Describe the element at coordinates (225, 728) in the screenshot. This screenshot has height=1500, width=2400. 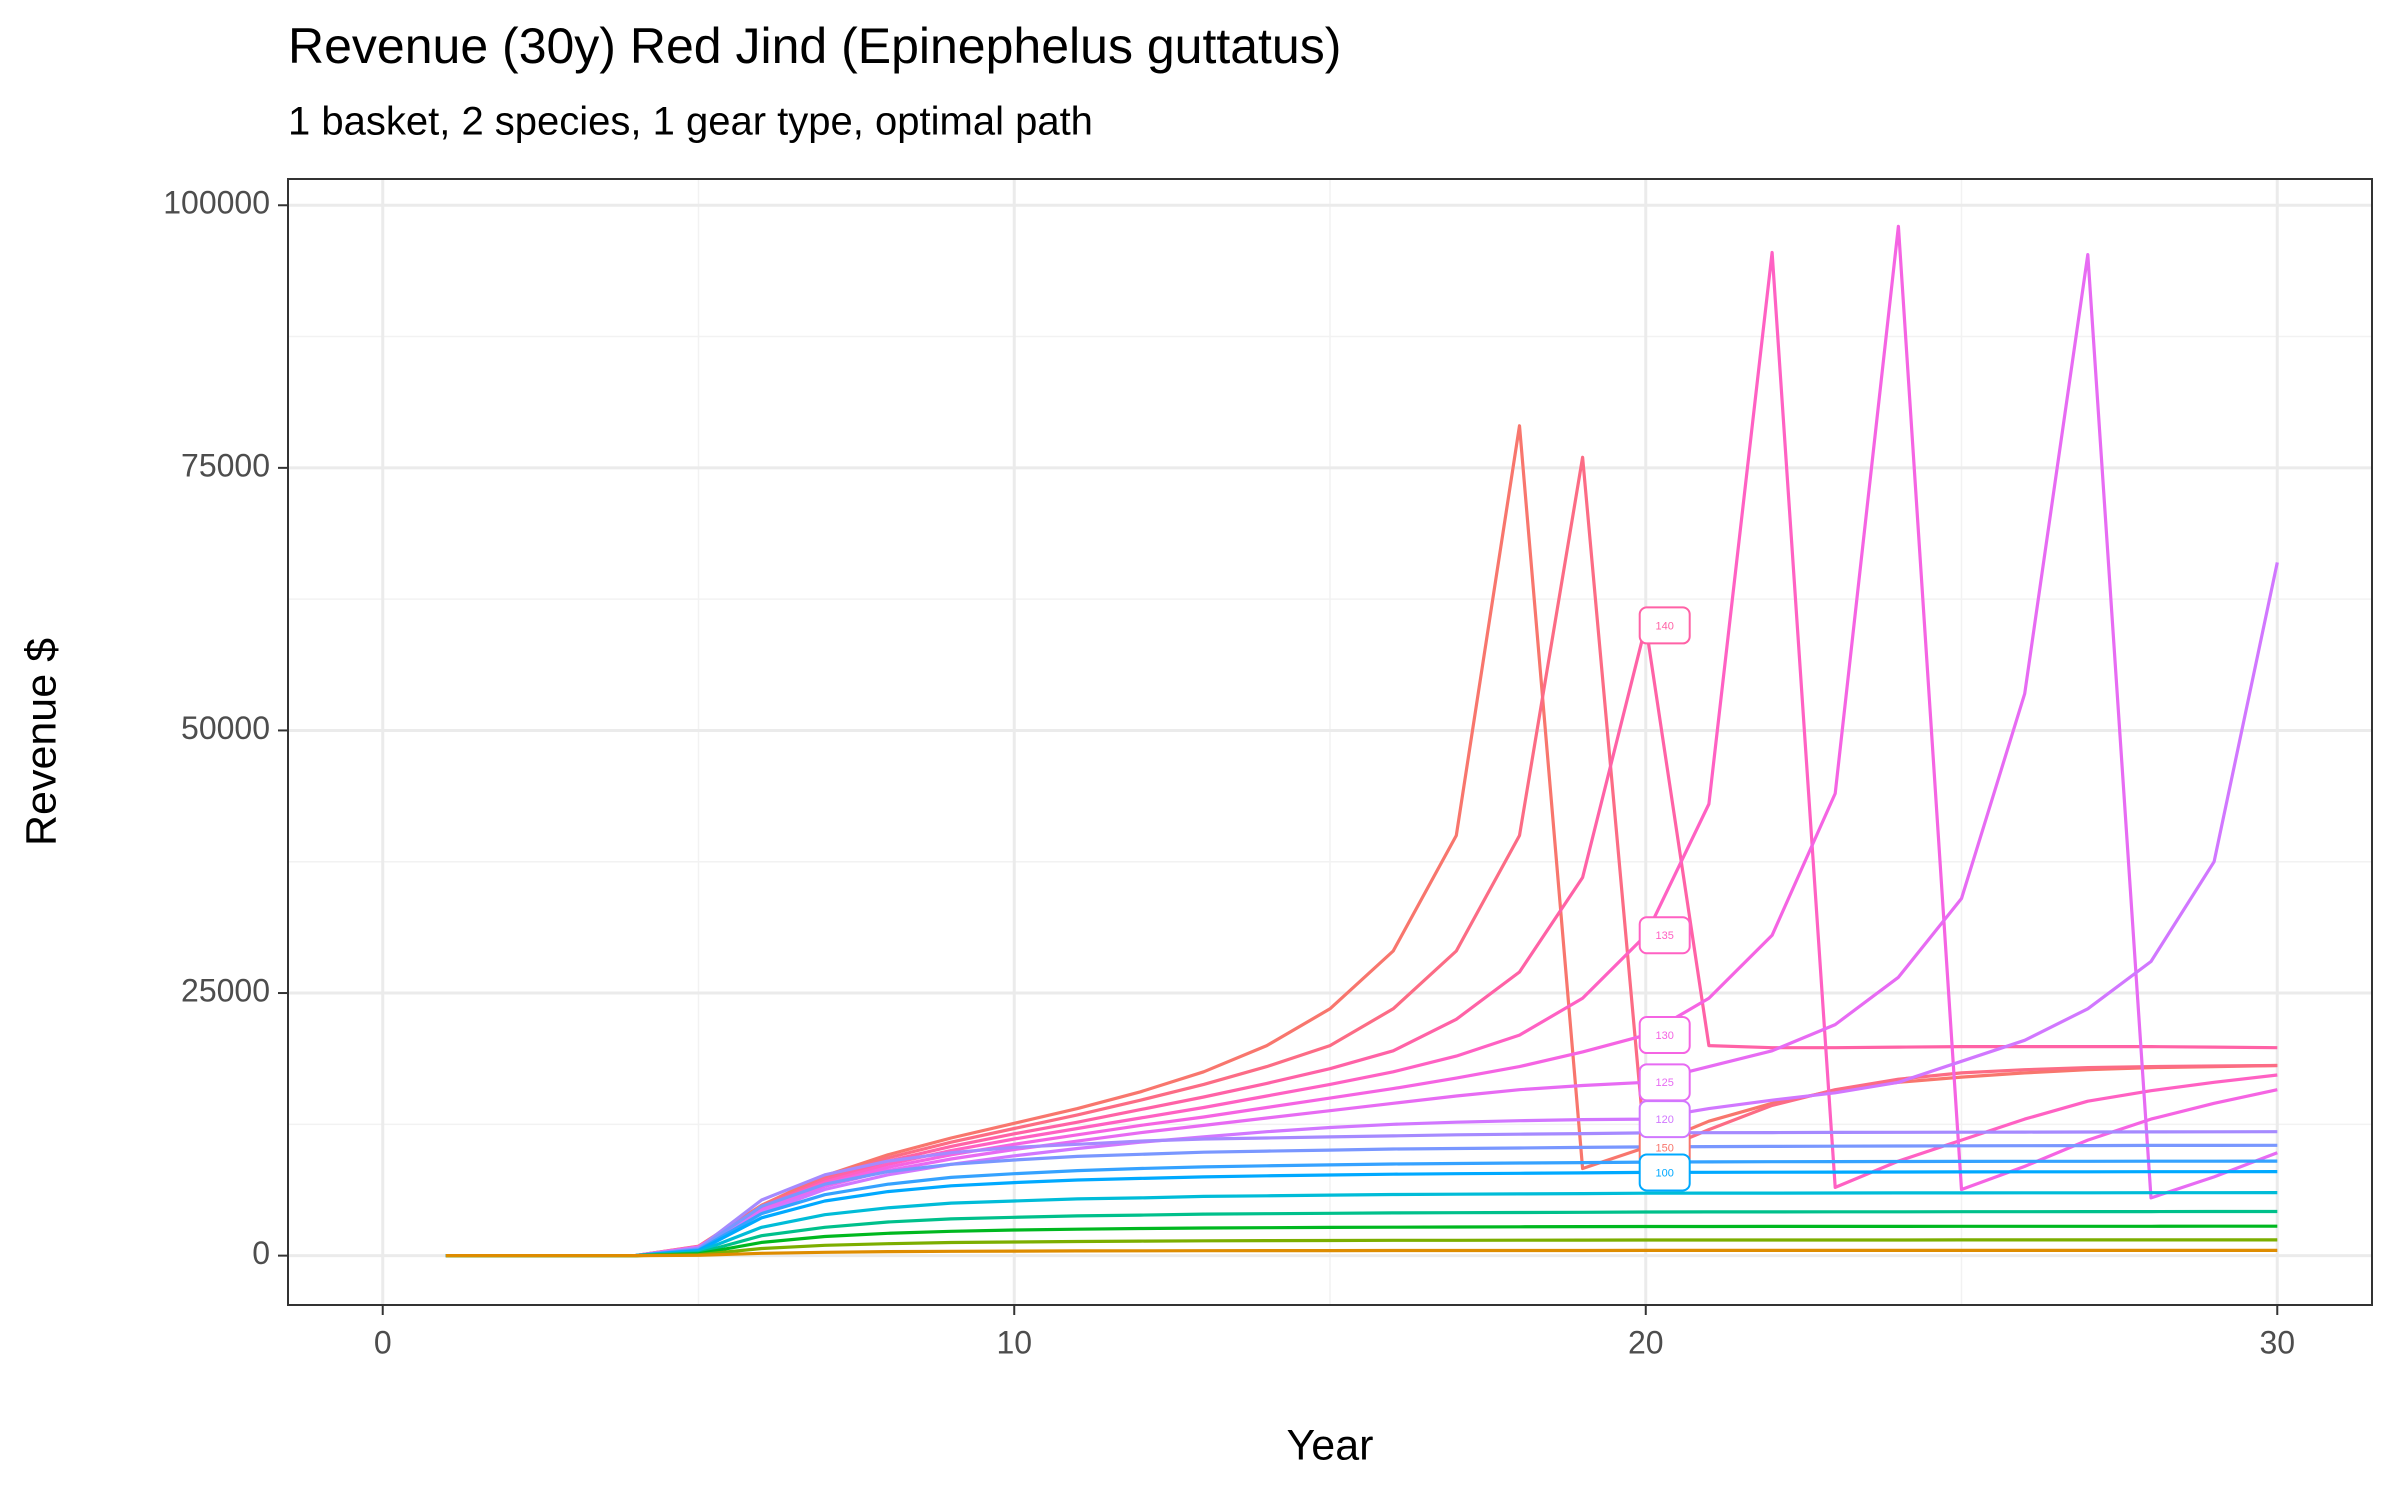
I see `y-tick-label: 50000` at that location.